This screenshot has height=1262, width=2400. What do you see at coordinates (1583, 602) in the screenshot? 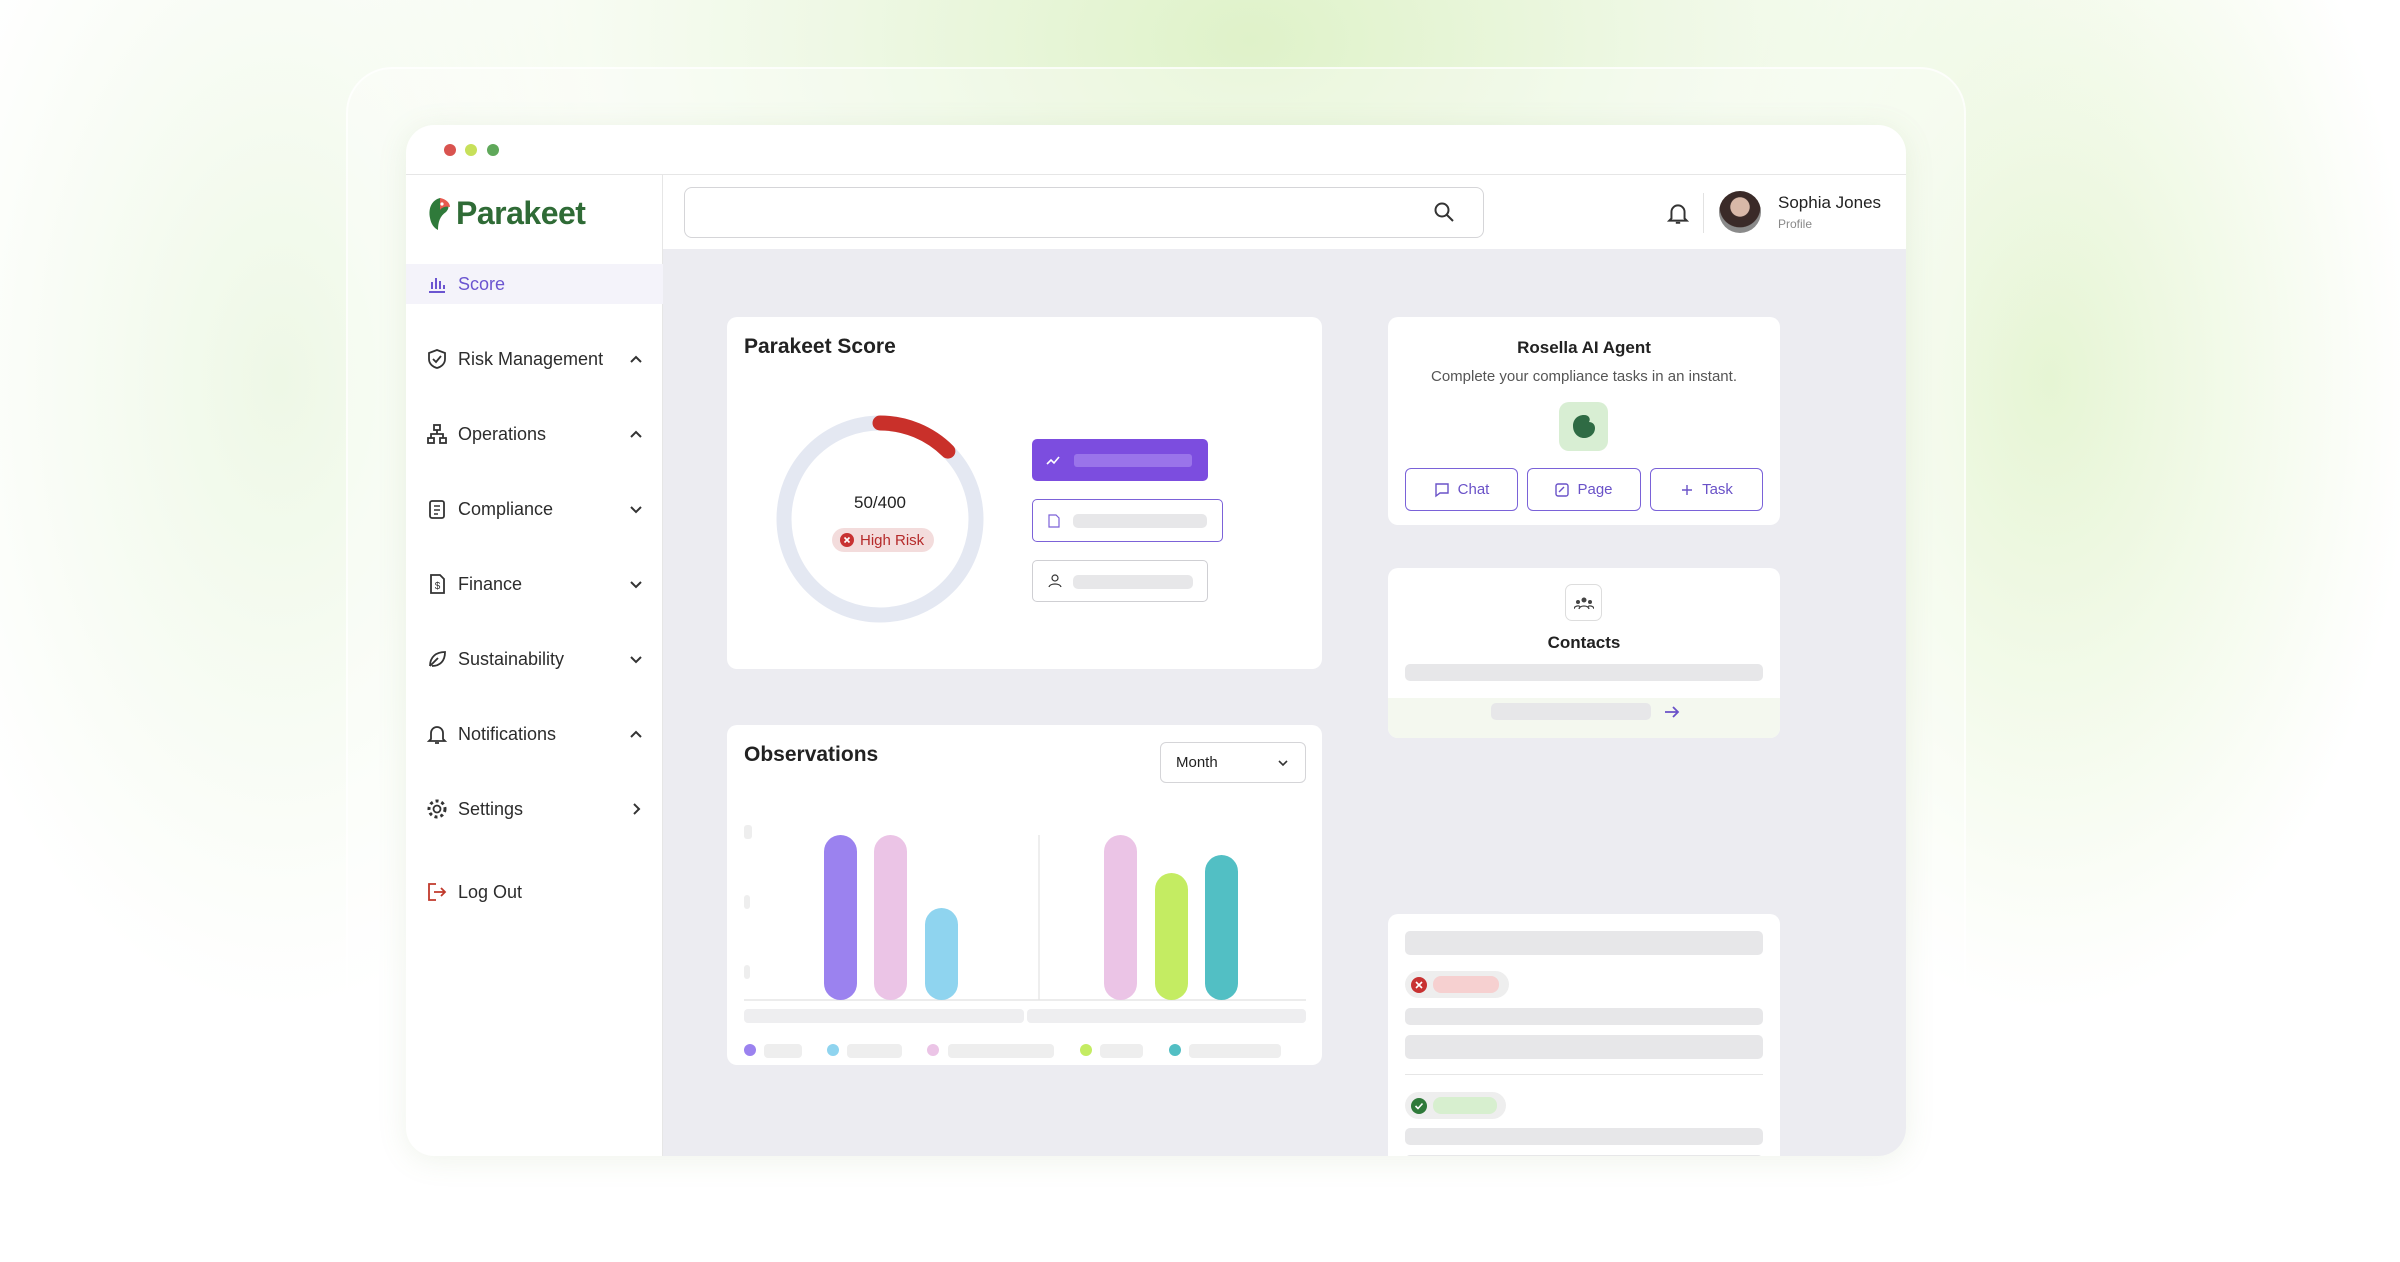
I see `contacts-icon` at bounding box center [1583, 602].